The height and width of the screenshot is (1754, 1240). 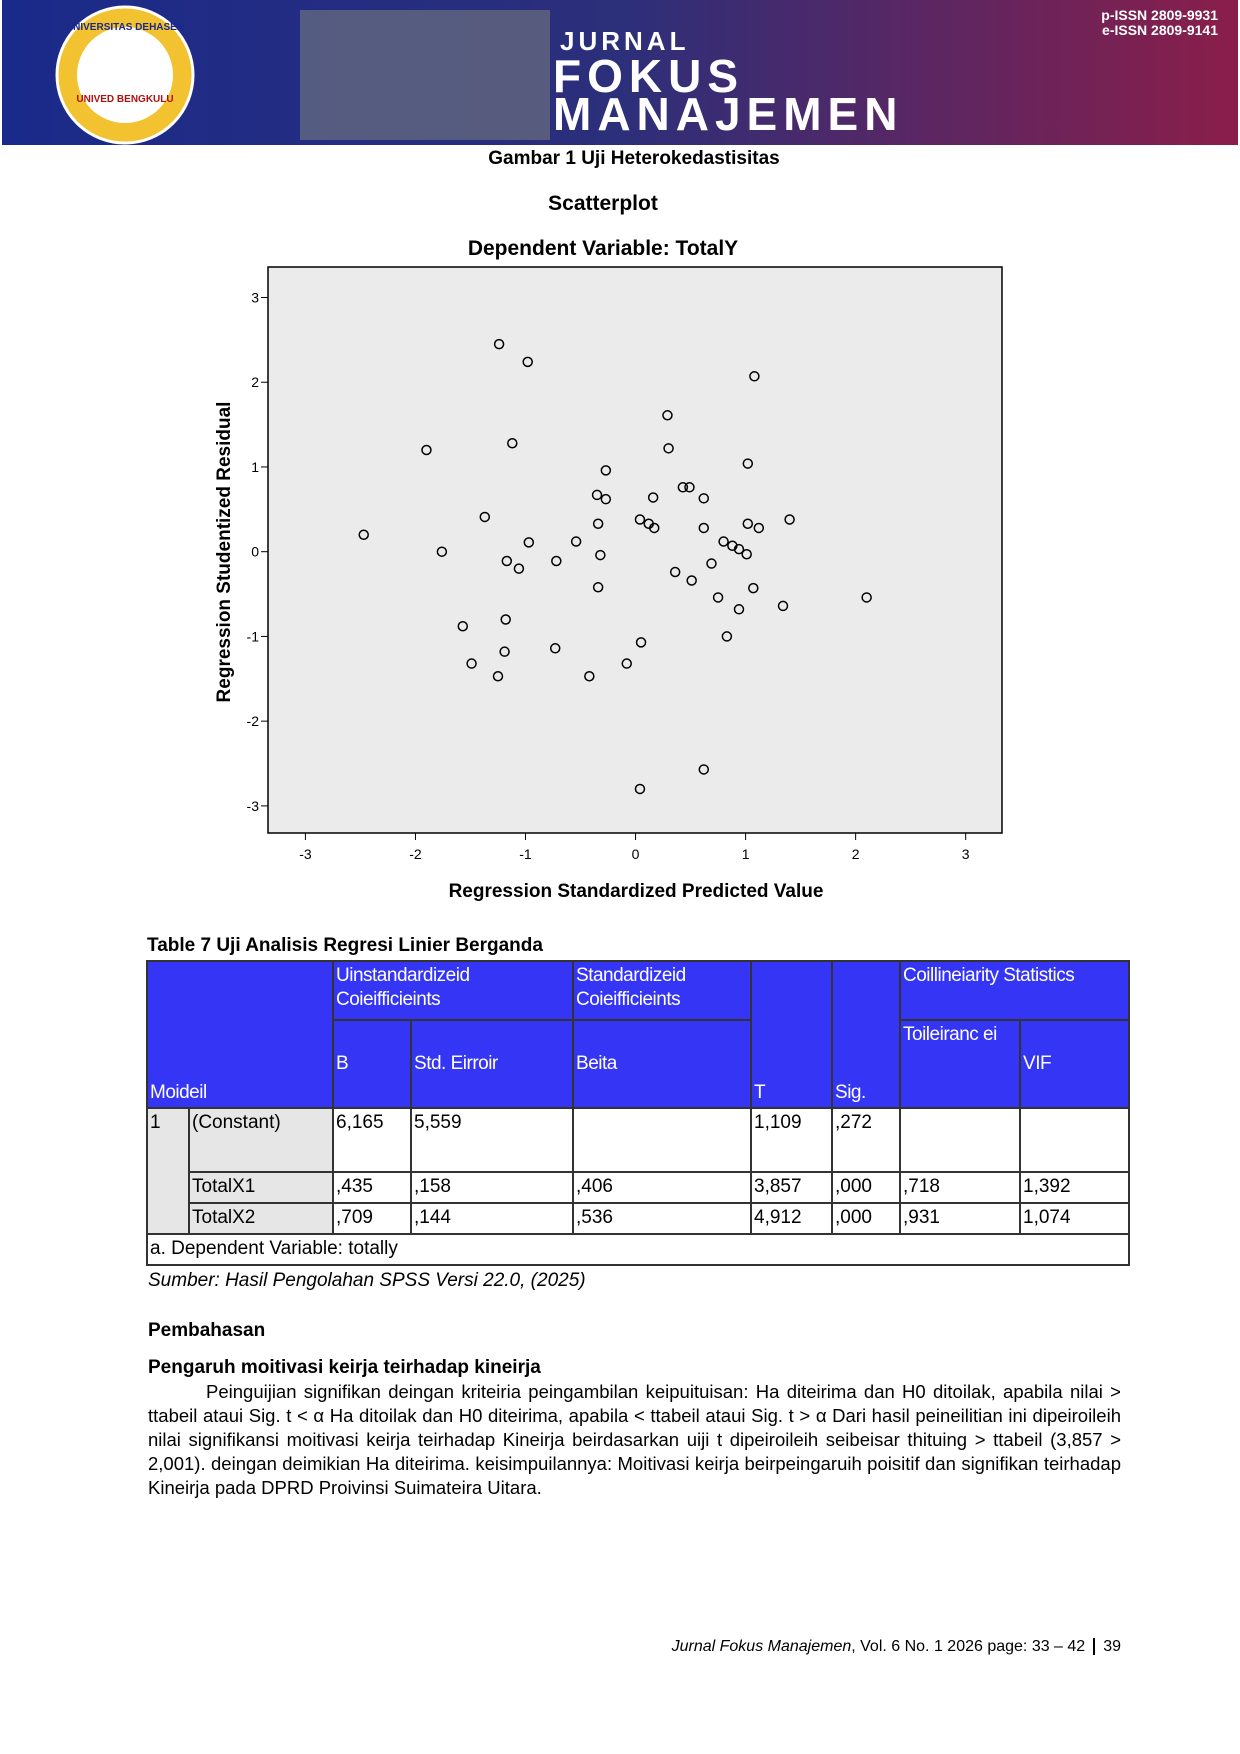 I want to click on table-note: a. Dependent Variable: totally, so click(x=638, y=1249).